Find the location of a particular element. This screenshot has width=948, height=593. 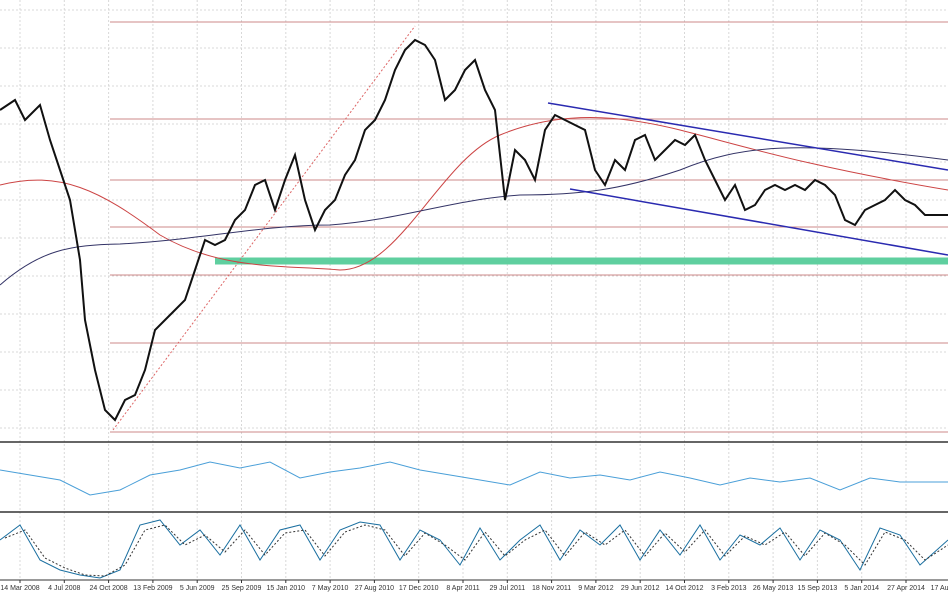

x-tick-label: 27 Aug 2010 is located at coordinates (374, 588).